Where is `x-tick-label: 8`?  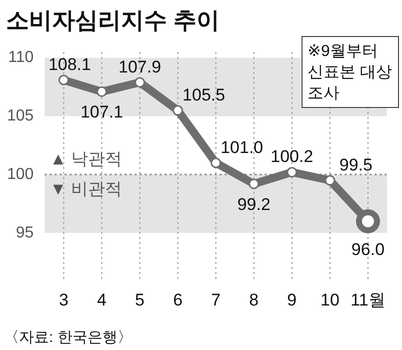 x-tick-label: 8 is located at coordinates (254, 300).